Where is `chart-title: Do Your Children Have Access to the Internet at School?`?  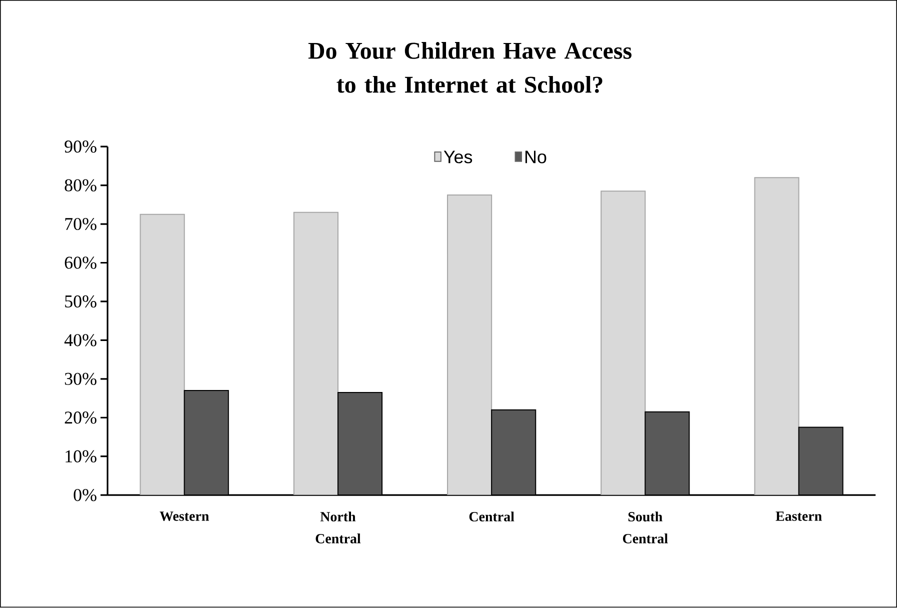
chart-title: Do Your Children Have Access to the Internet at School? is located at coordinates (470, 68).